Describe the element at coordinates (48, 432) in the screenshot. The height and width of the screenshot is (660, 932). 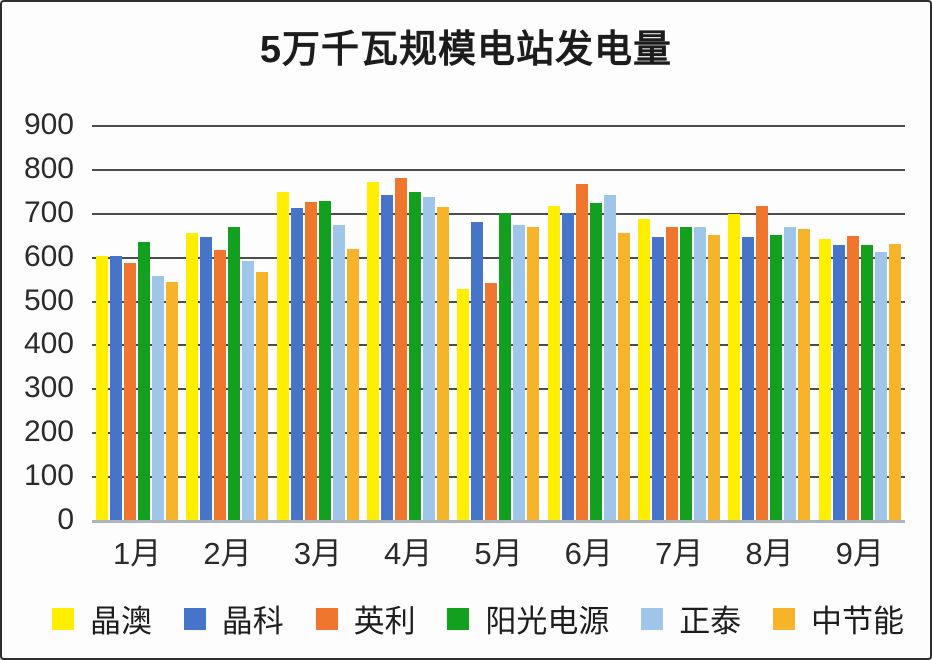
I see `y-tick-200: 200` at that location.